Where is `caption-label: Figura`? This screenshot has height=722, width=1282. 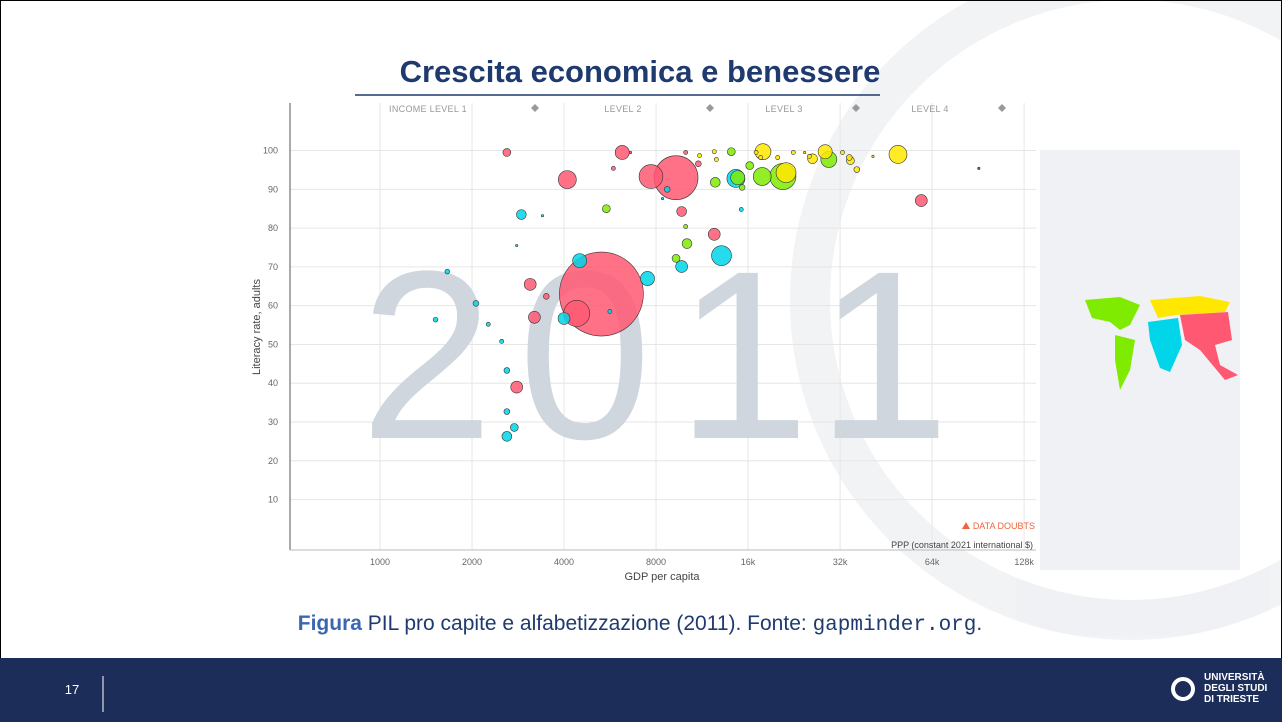
caption-label: Figura is located at coordinates (330, 623).